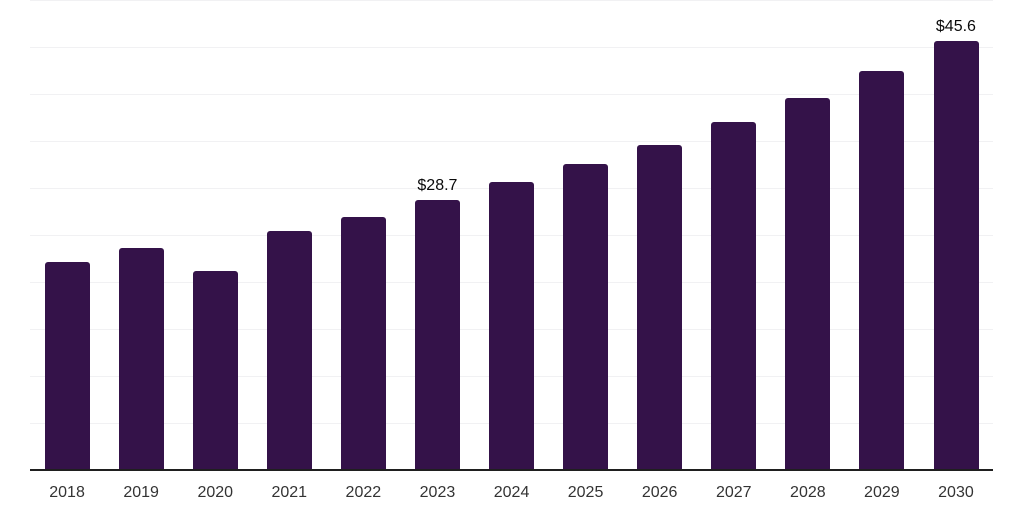 This screenshot has width=1024, height=512. Describe the element at coordinates (67, 492) in the screenshot. I see `x-tick-label-2018: 2018` at that location.